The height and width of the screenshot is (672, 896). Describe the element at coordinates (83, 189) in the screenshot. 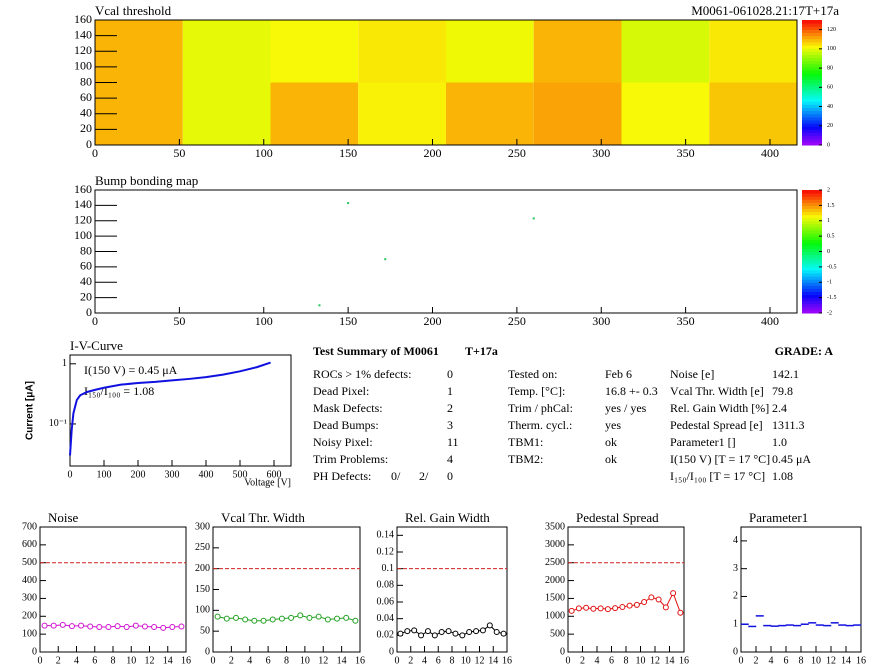

I see `y-tick-label: 160` at that location.